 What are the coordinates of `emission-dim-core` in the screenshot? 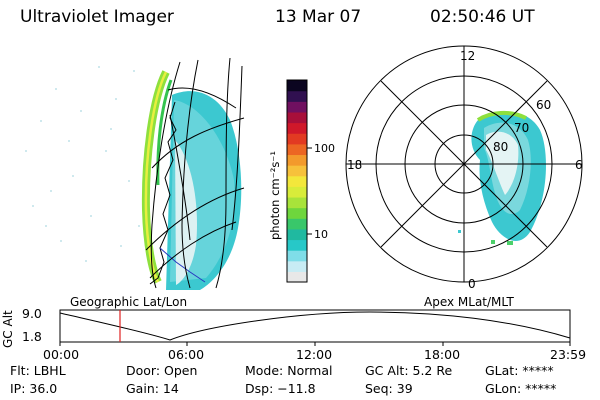 It's located at (186, 212).